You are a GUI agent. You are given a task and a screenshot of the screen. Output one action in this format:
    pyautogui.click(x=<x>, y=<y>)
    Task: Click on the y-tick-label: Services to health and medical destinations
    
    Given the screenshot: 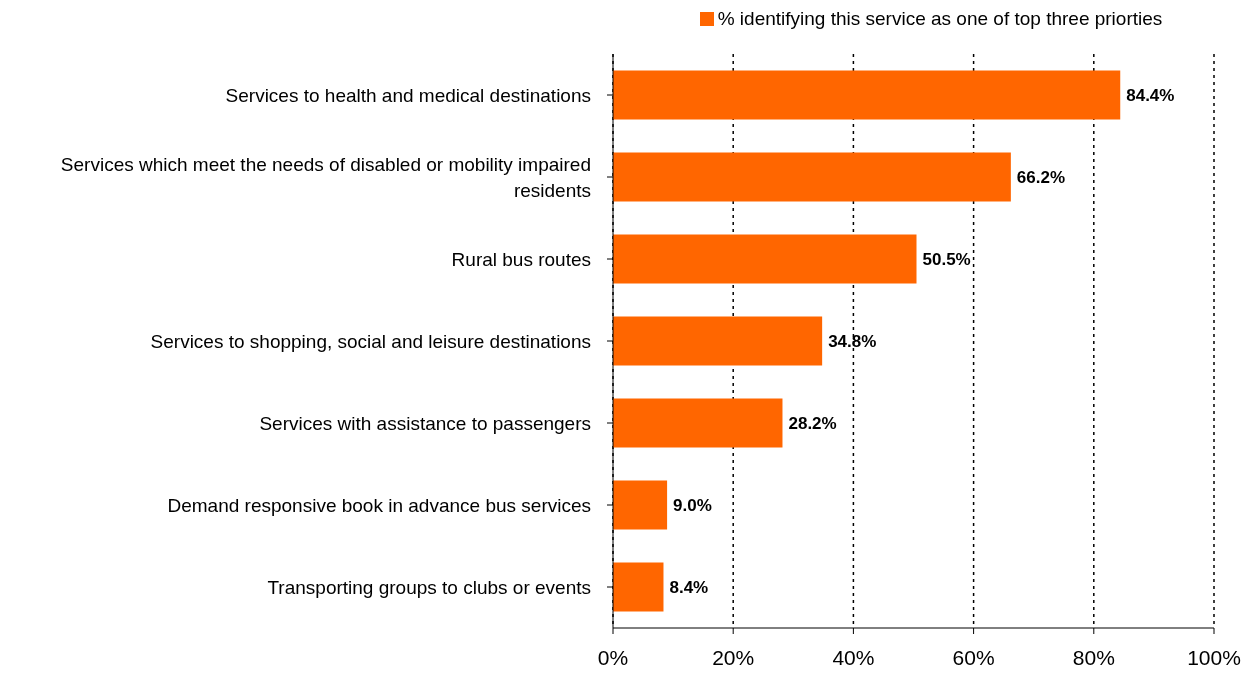 What is the action you would take?
    pyautogui.click(x=408, y=95)
    